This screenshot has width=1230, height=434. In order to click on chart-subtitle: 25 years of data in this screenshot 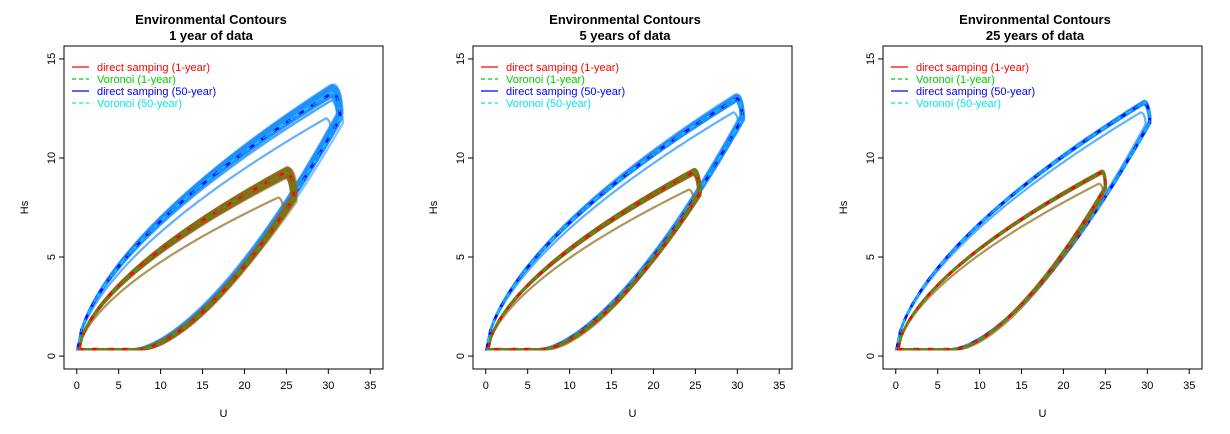, I will do `click(1035, 35)`.